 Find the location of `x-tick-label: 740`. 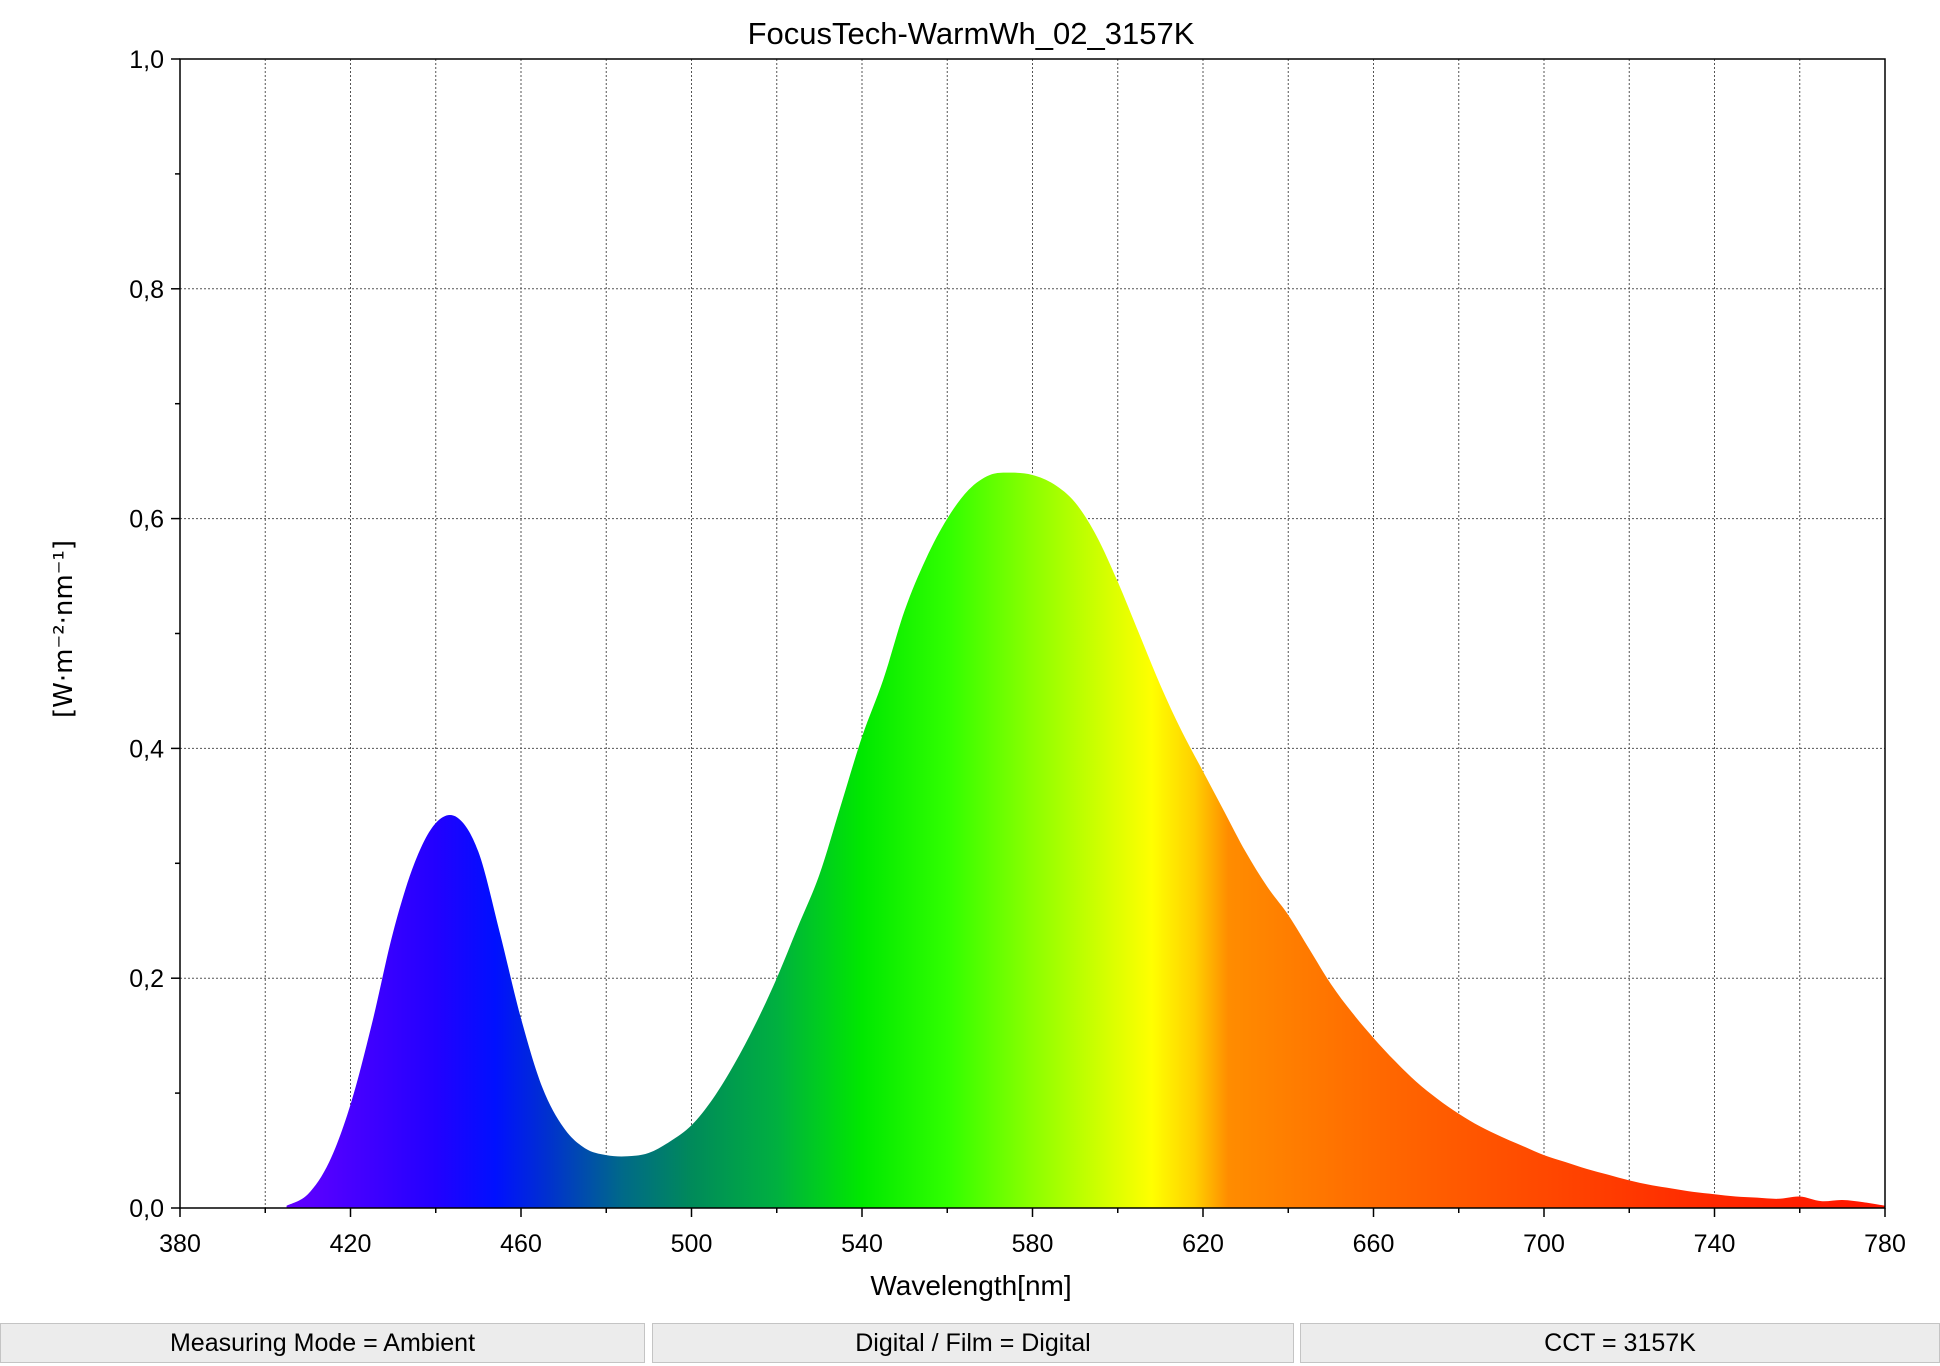

x-tick-label: 740 is located at coordinates (1715, 1244).